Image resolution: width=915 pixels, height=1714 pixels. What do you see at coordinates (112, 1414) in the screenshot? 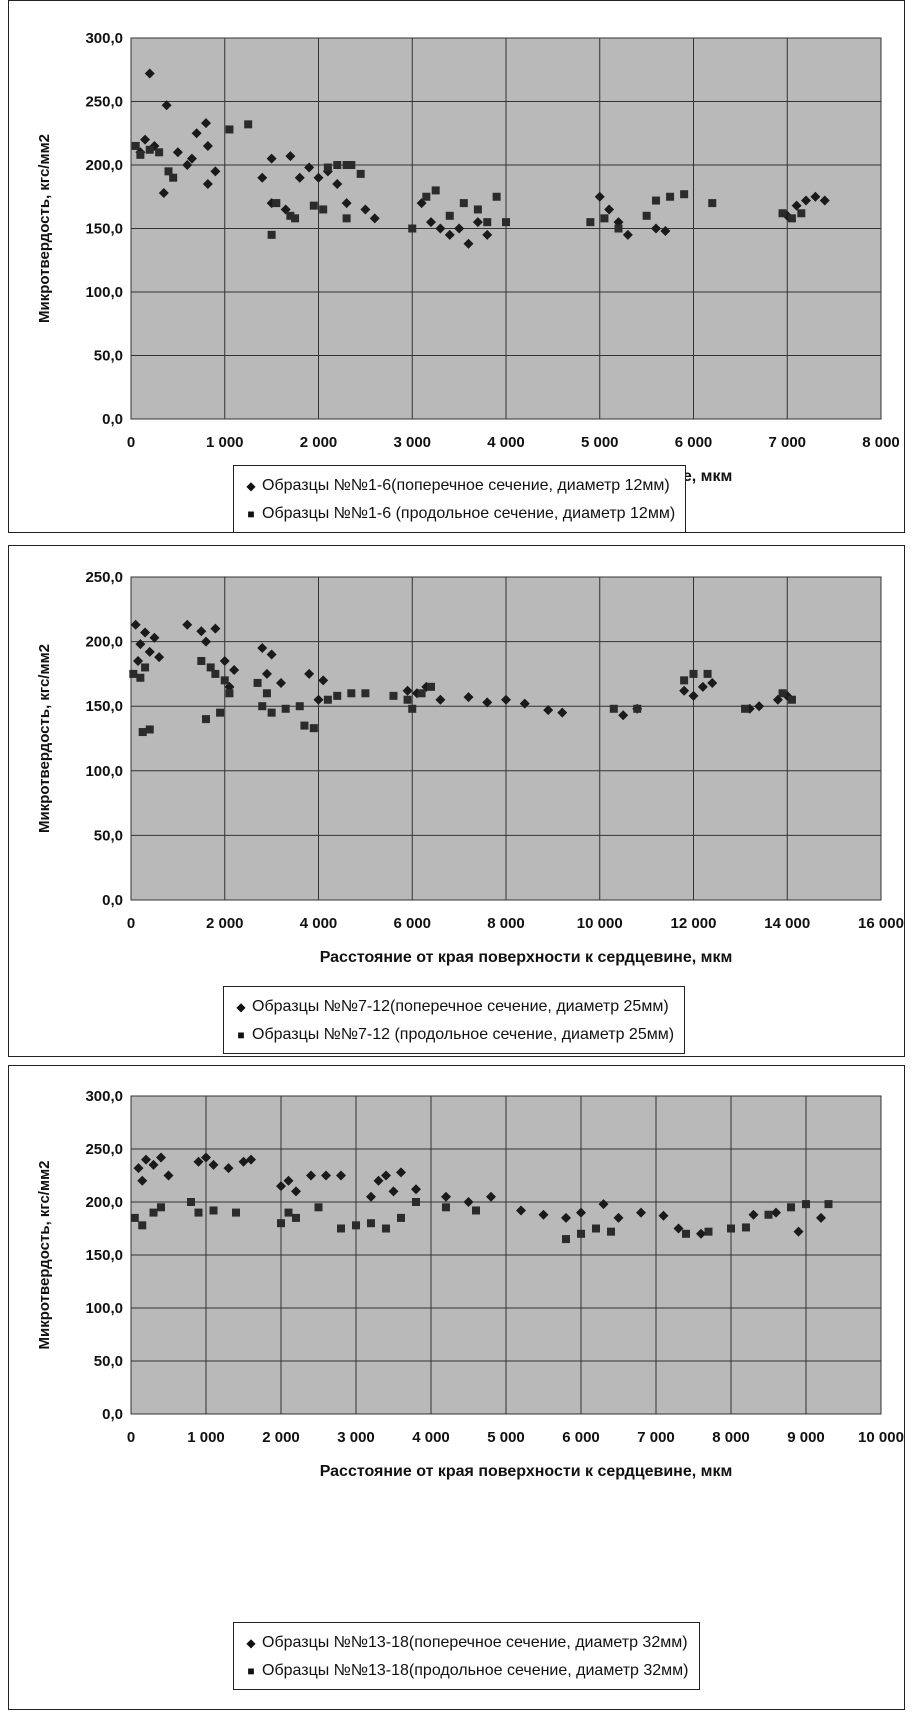
I see `y-tick-label: 0,0` at bounding box center [112, 1414].